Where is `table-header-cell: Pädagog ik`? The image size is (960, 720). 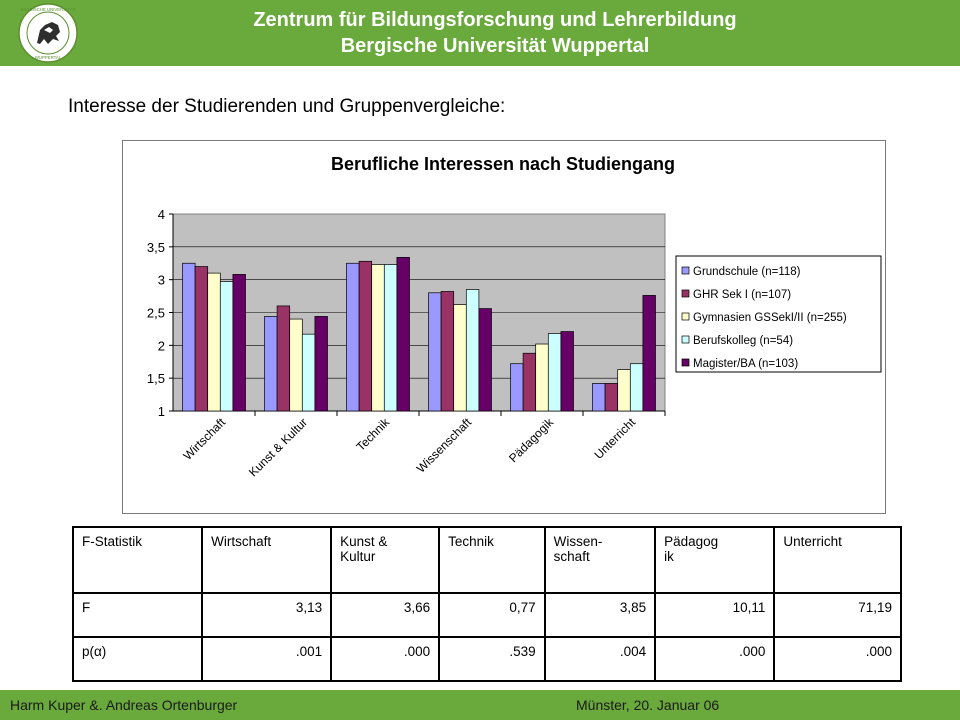
table-header-cell: Pädagog ik is located at coordinates (715, 560).